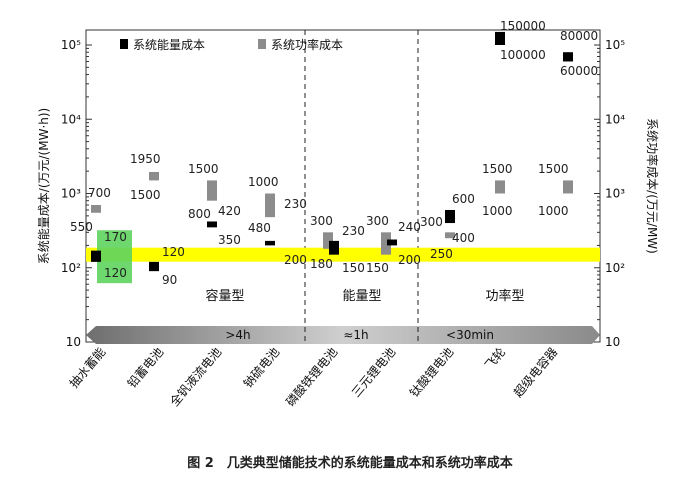  What do you see at coordinates (321, 264) in the screenshot?
I see `value-label: 180` at bounding box center [321, 264].